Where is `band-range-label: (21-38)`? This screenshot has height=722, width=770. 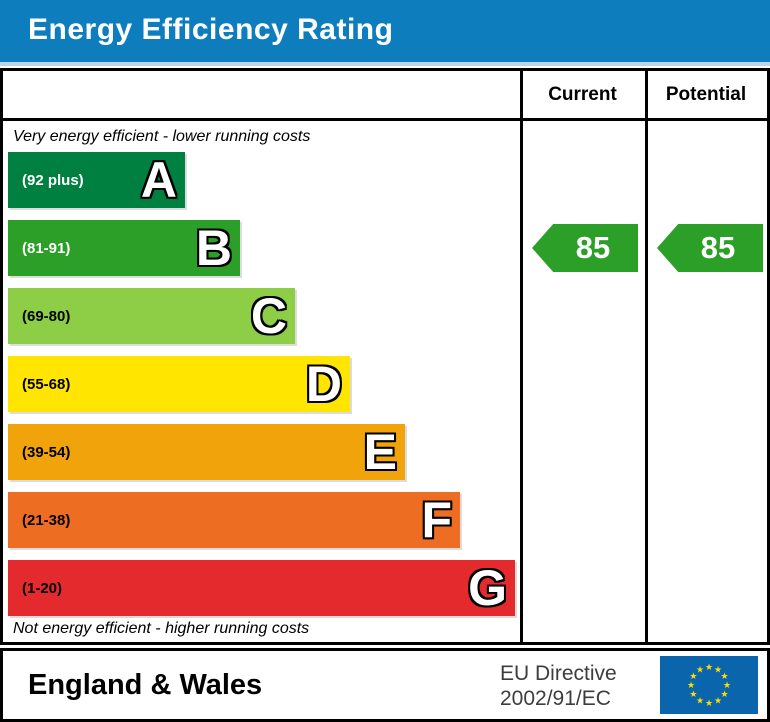
band-range-label: (21-38) is located at coordinates (46, 520).